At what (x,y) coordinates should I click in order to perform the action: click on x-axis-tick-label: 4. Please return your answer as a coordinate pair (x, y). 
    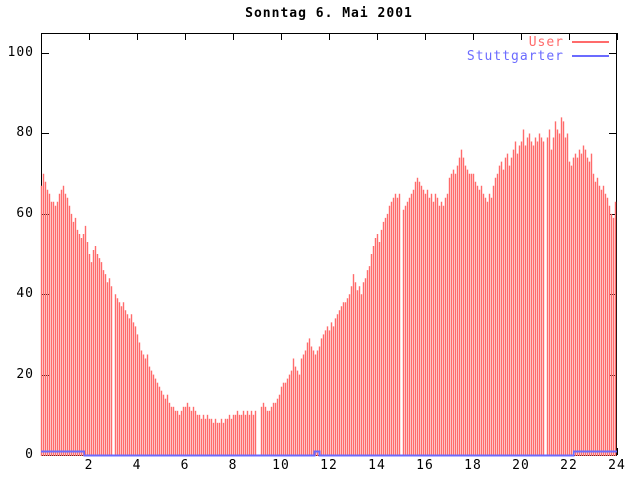
    Looking at the image, I should click on (137, 465).